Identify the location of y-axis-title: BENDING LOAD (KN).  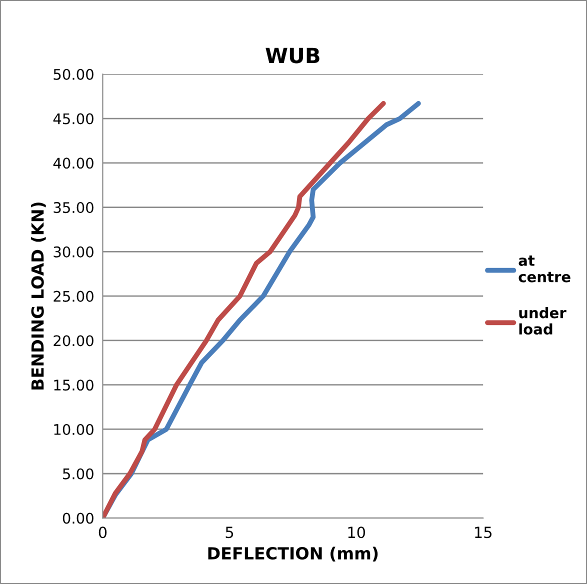
(38, 296).